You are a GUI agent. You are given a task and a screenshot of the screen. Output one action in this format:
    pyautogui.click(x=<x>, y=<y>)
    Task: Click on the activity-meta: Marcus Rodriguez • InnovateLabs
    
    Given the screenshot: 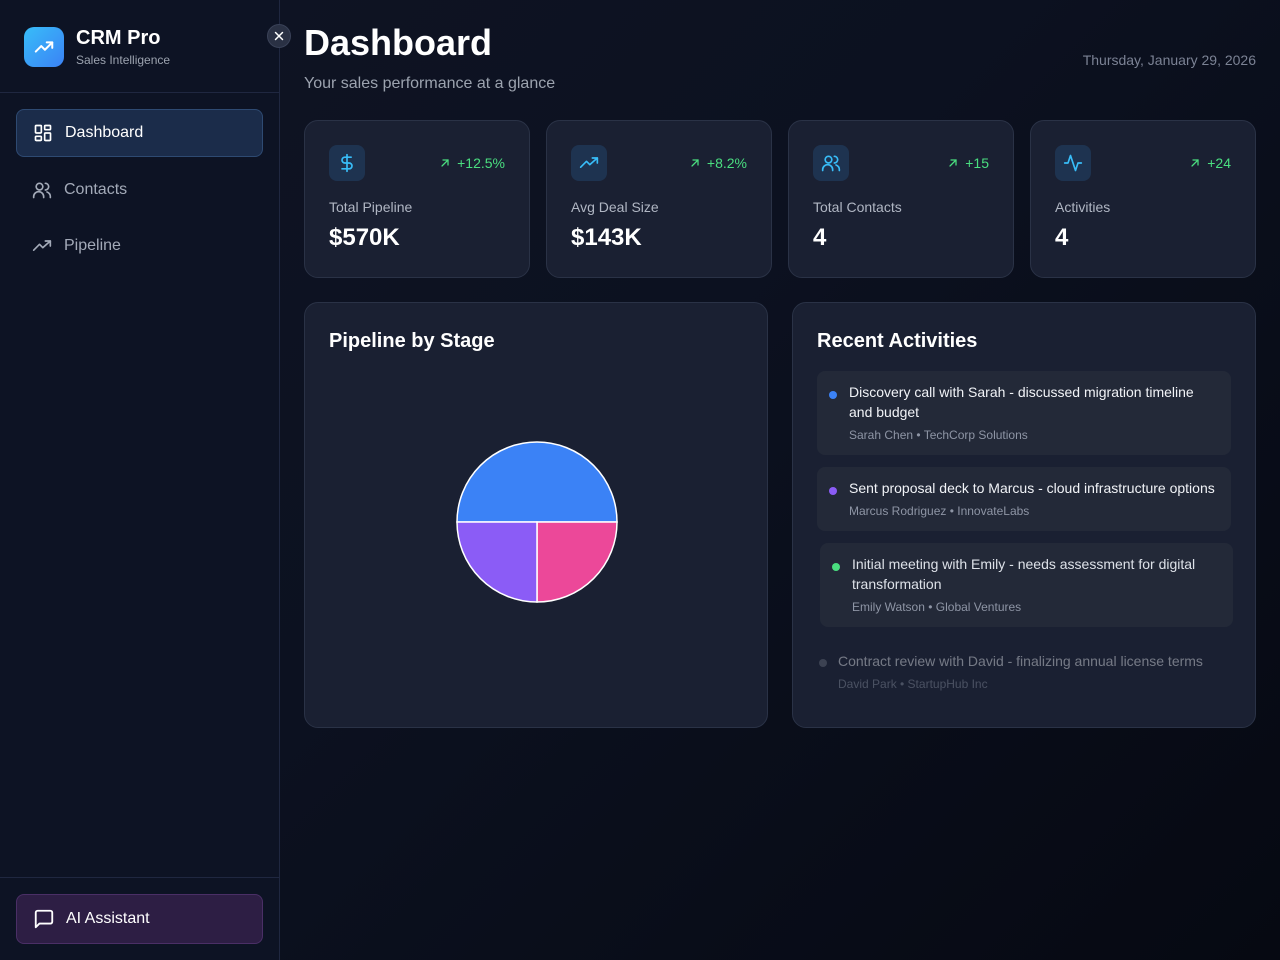 What is the action you would take?
    pyautogui.click(x=939, y=511)
    